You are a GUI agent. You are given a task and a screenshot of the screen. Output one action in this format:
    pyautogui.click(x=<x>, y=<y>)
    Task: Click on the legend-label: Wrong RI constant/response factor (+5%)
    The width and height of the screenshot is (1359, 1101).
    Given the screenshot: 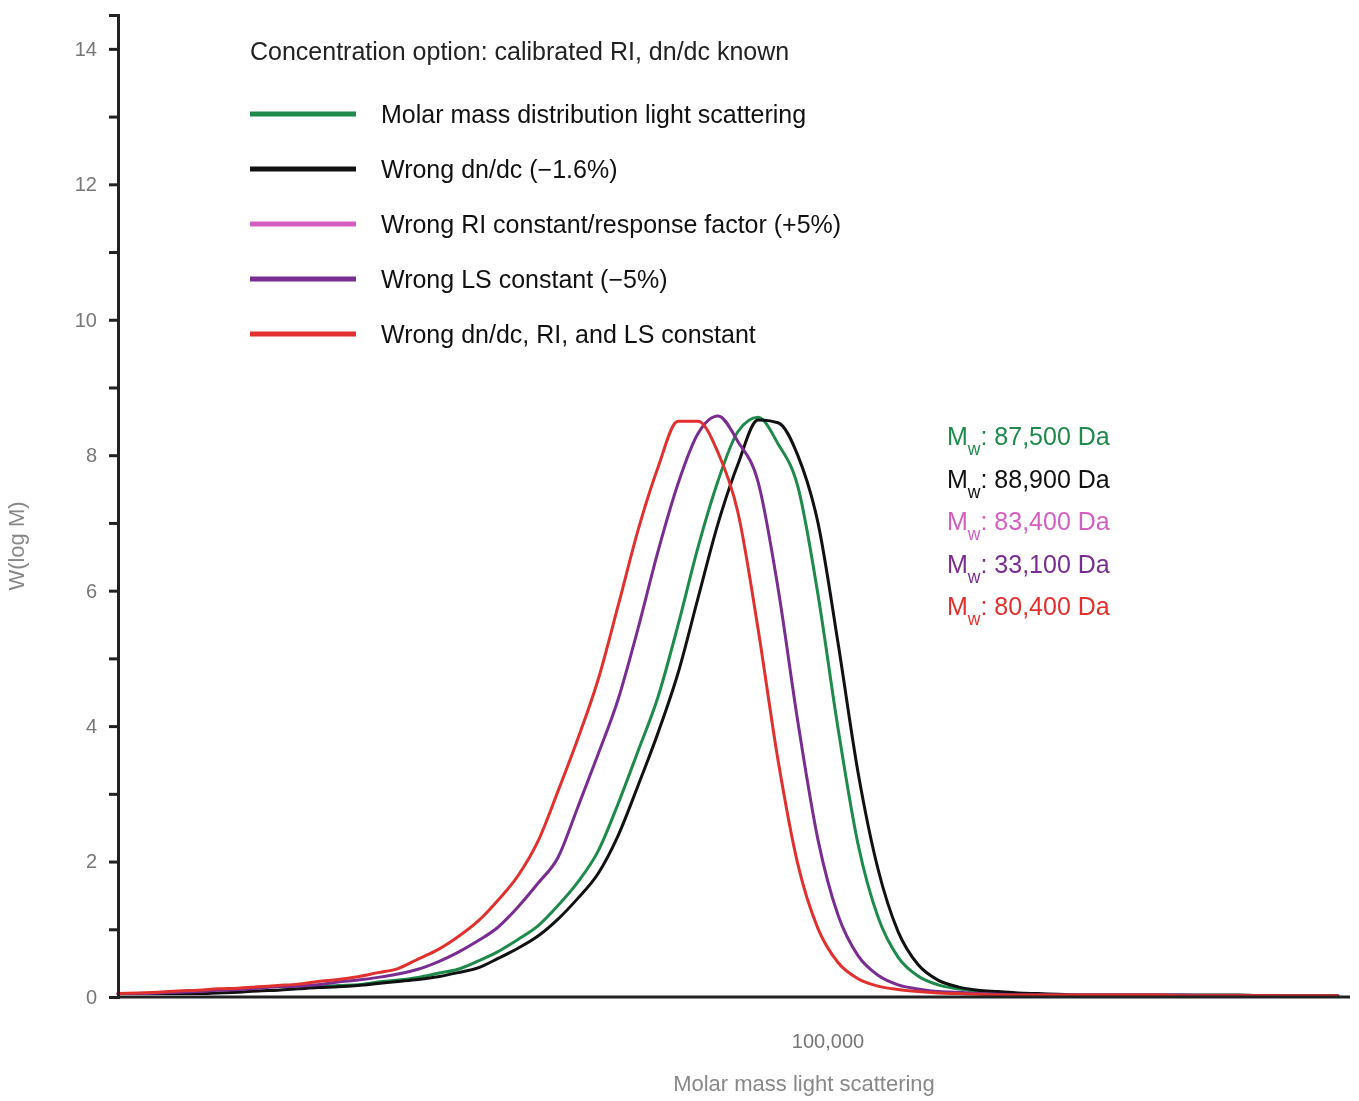 What is the action you would take?
    pyautogui.click(x=611, y=224)
    